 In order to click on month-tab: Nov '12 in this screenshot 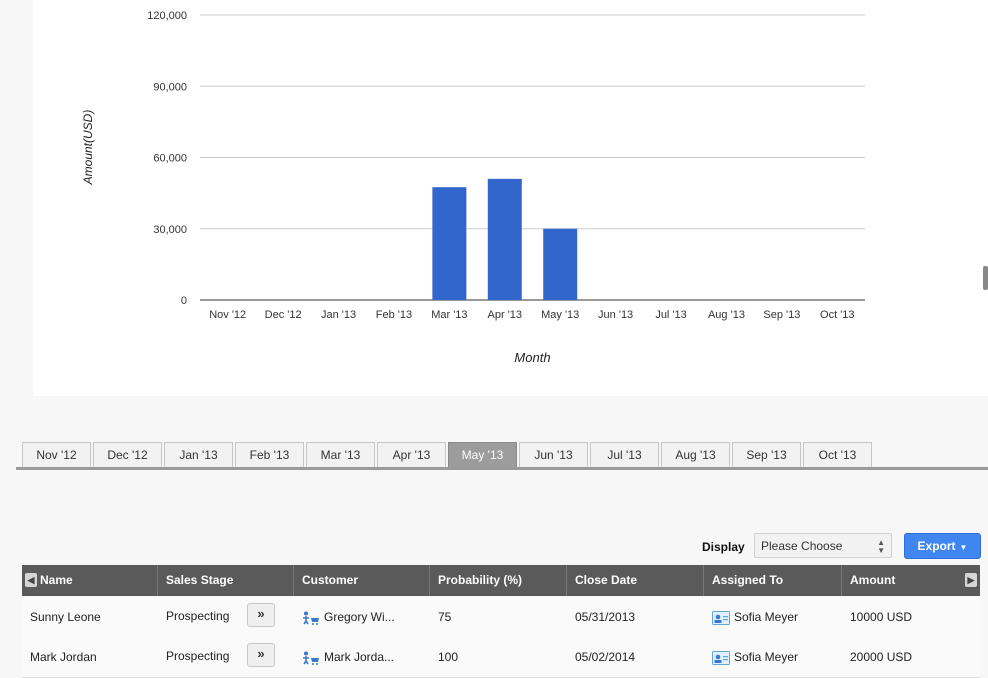, I will do `click(56, 454)`.